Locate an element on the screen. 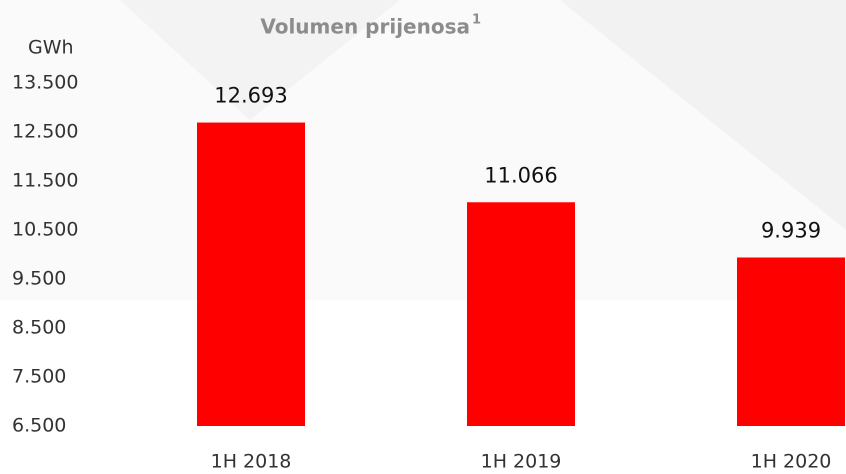  y-tick-label: 10.500 is located at coordinates (45, 230).